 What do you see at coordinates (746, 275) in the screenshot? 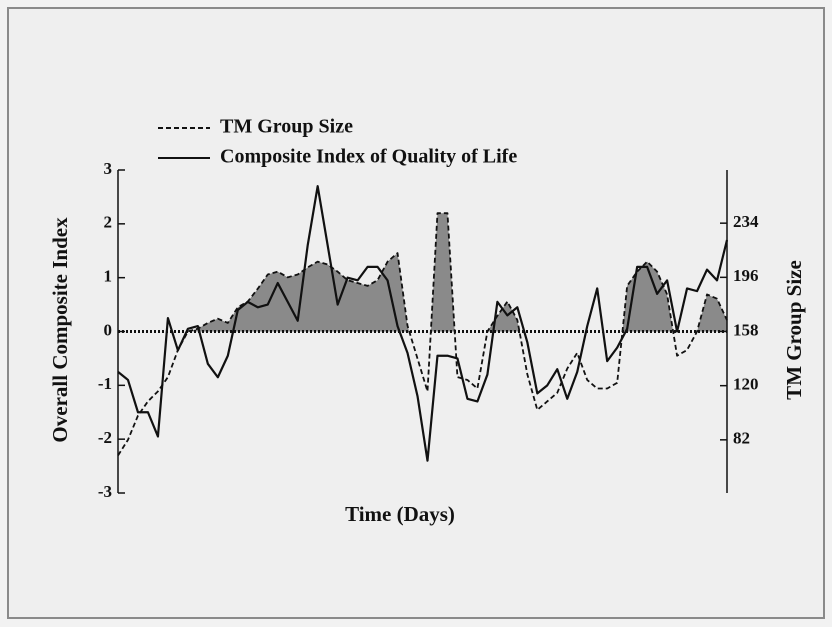
I see `y2-tick-label: 196` at bounding box center [746, 275].